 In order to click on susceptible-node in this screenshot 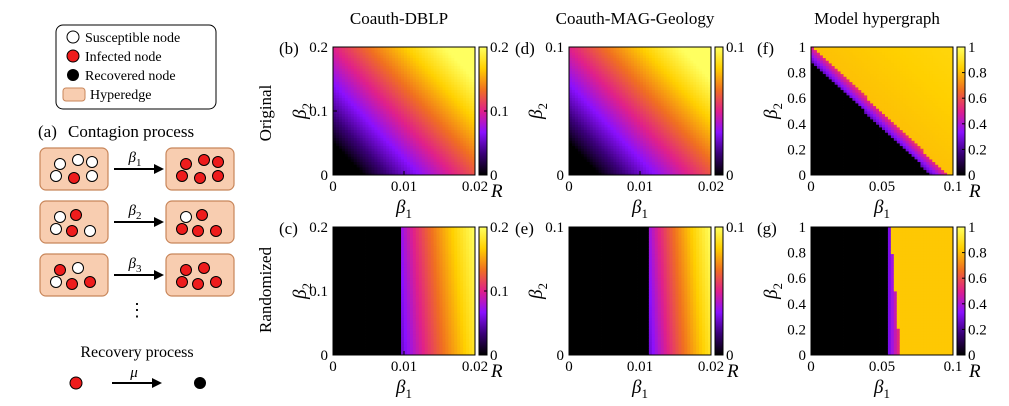, I will do `click(92, 176)`.